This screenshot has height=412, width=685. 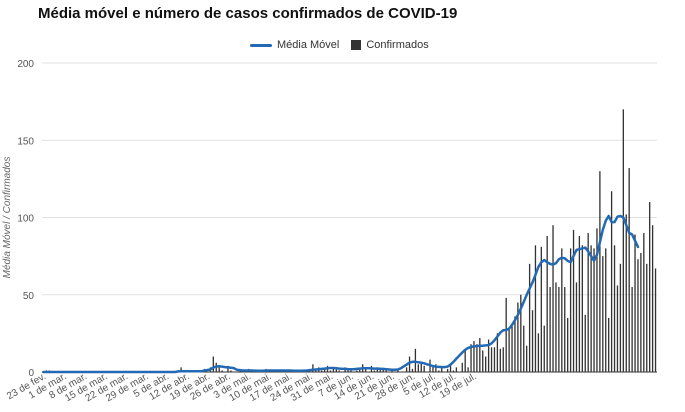 I want to click on y-tick-label: 150, so click(x=25, y=141).